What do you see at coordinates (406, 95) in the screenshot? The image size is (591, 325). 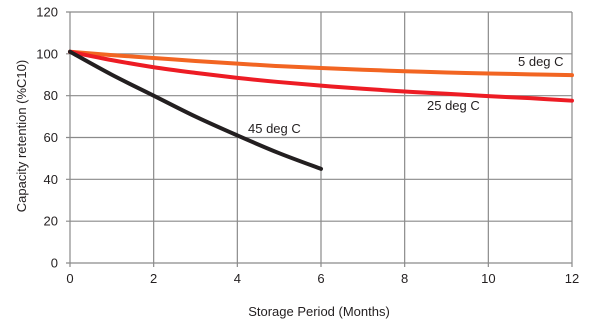 I see `series-labels: 5 deg C 25 deg C 45 deg C` at bounding box center [406, 95].